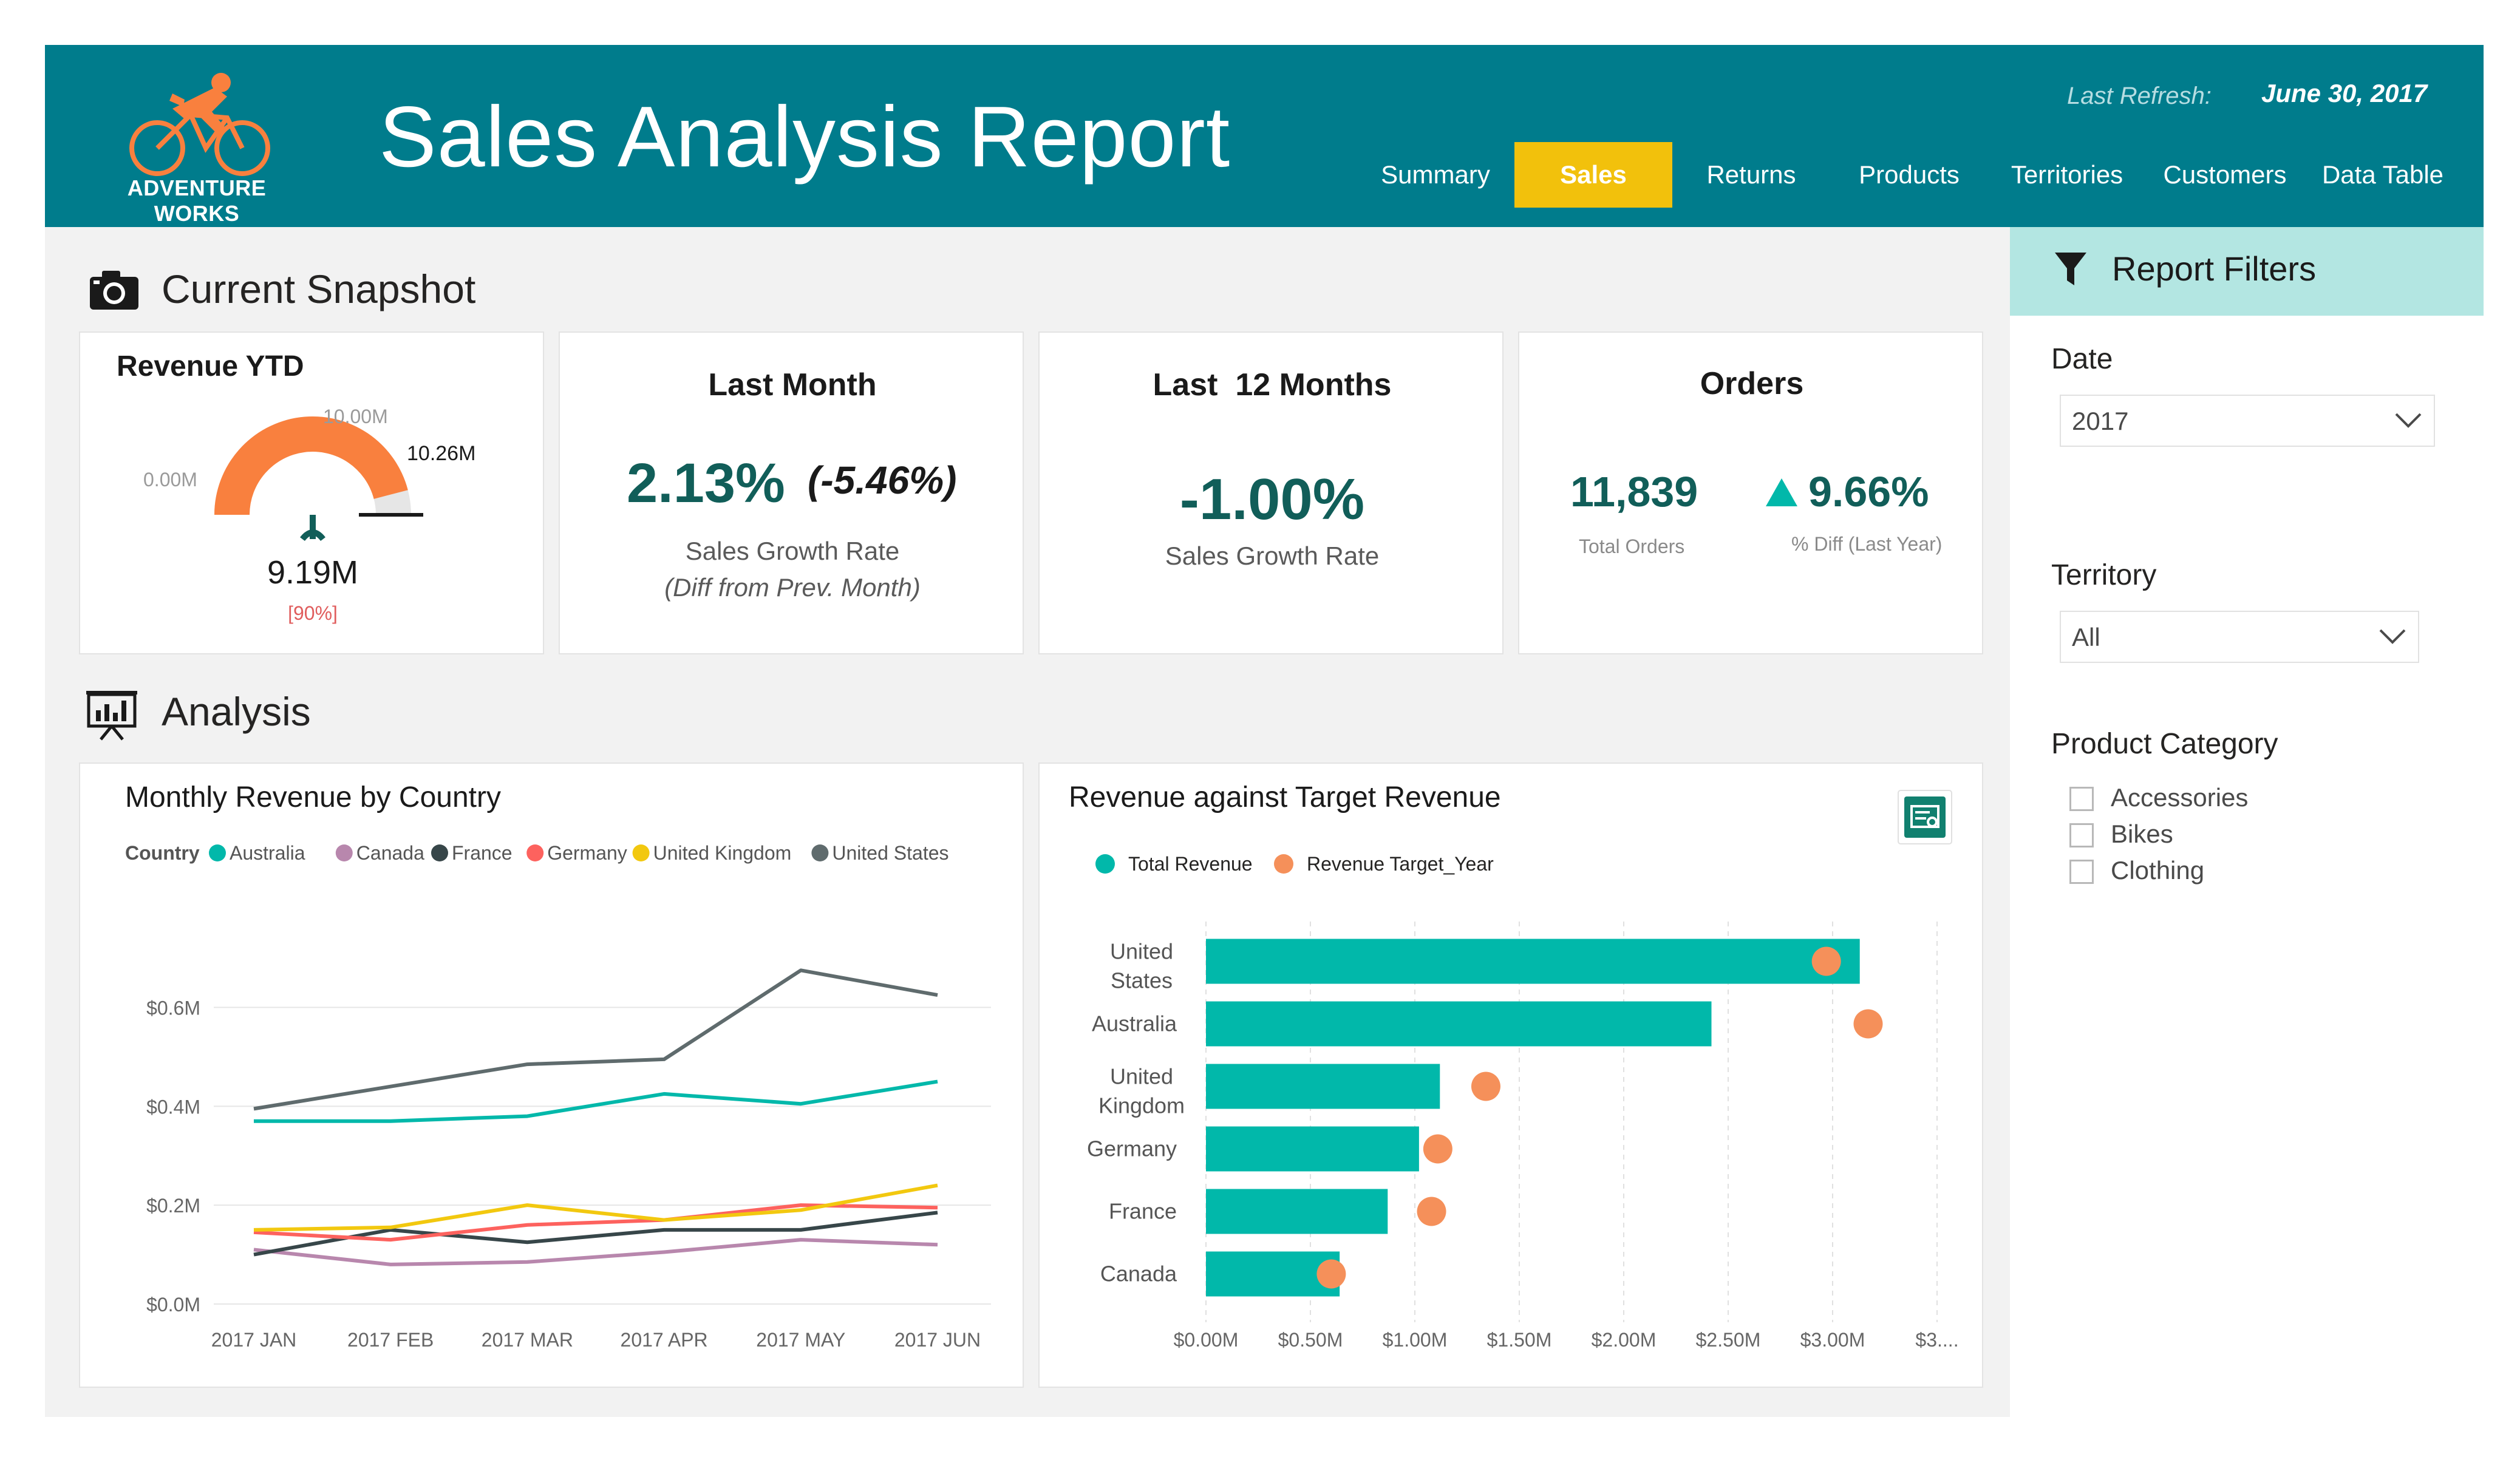 The image size is (2520, 1457). Describe the element at coordinates (114, 290) in the screenshot. I see `camera-icon` at that location.